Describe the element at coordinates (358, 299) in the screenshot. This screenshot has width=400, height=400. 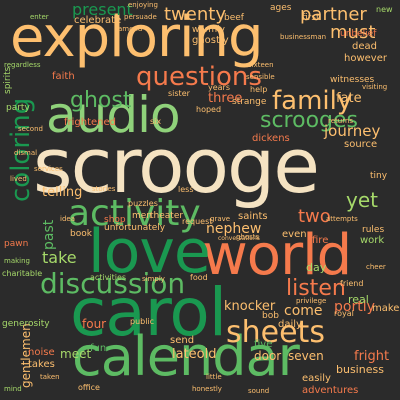
I see `word-real: real` at that location.